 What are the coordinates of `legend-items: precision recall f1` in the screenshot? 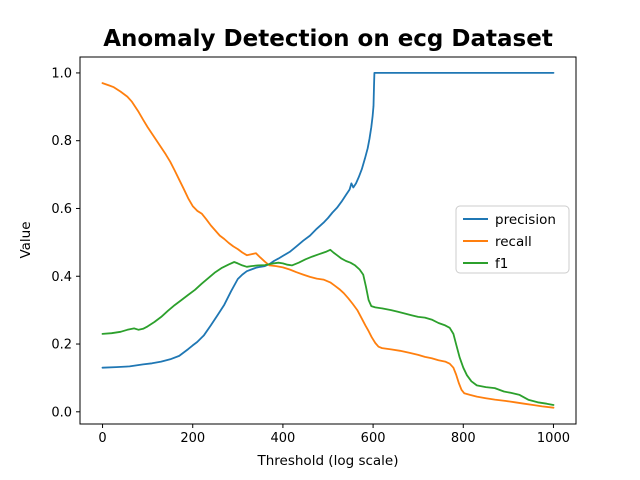 It's located at (509, 242).